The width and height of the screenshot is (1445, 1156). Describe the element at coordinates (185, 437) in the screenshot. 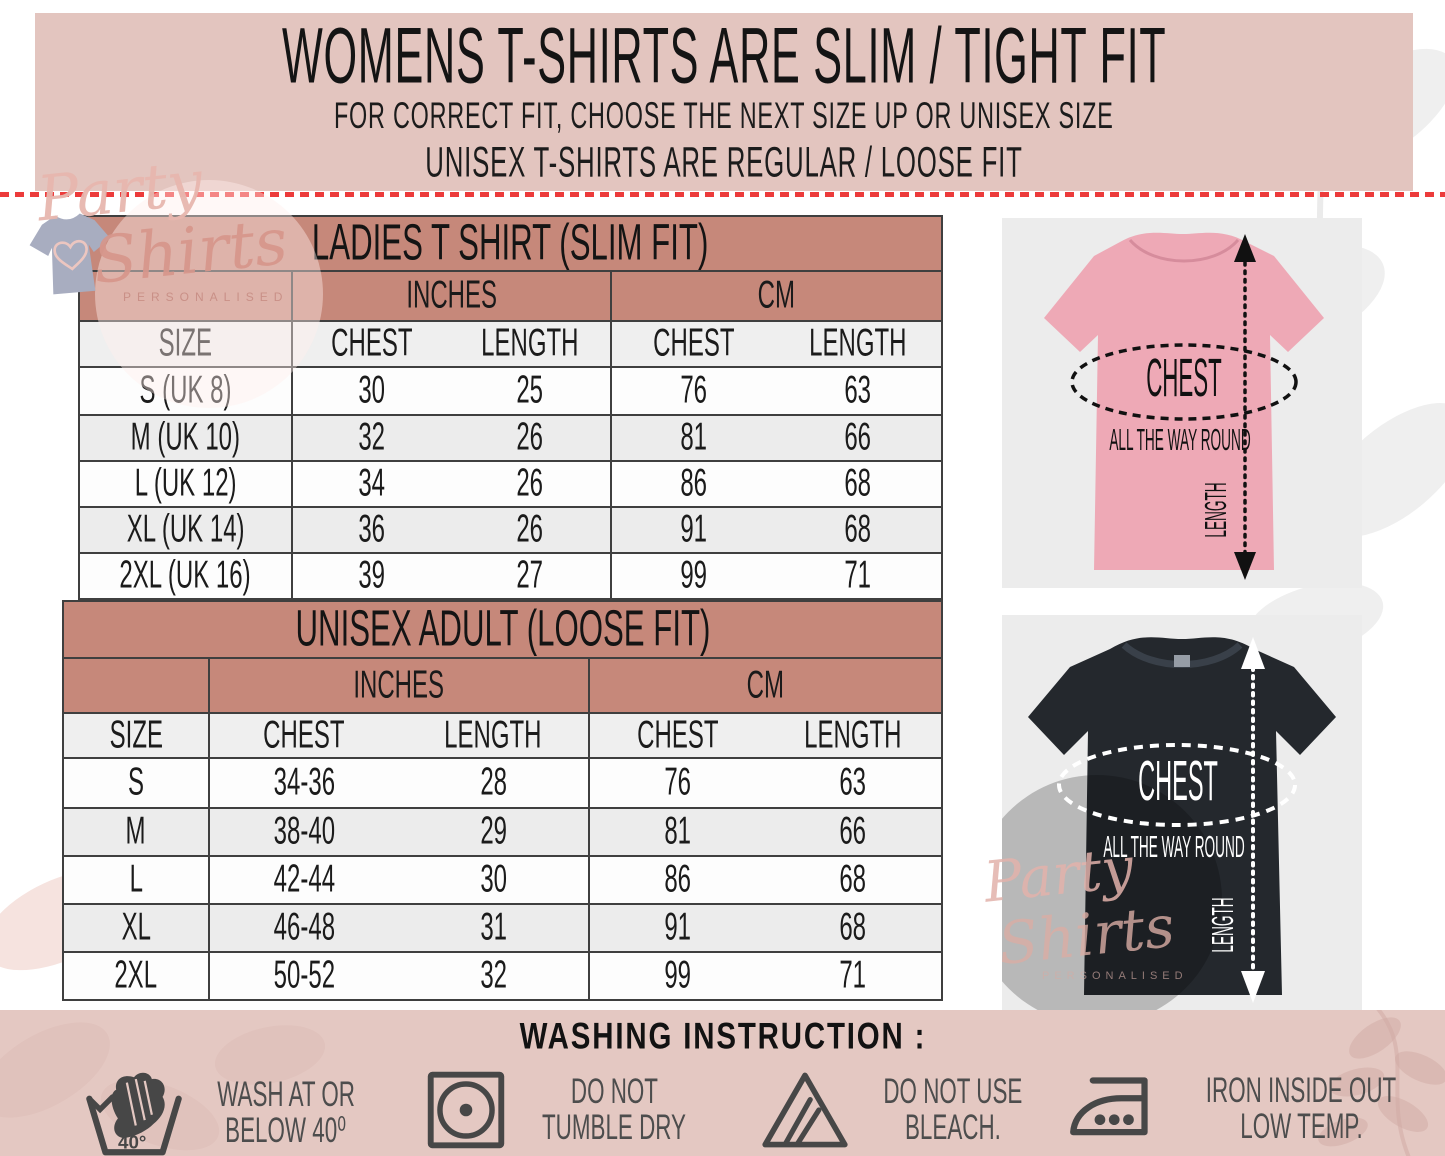

I see `size-cell: M (UK 10)` at that location.